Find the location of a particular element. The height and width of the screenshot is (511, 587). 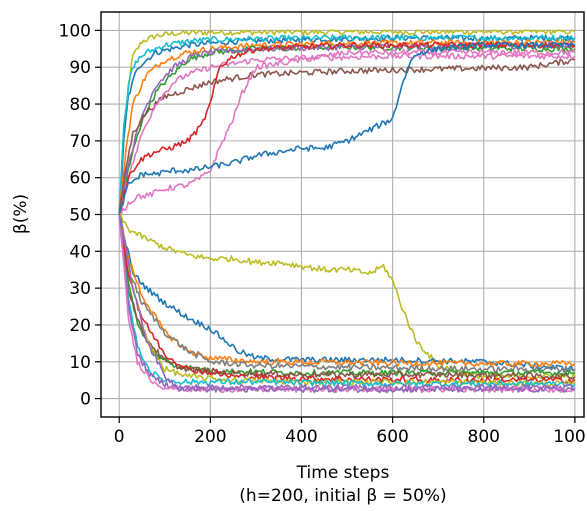

y-axis-label: β(%) is located at coordinates (21, 214).